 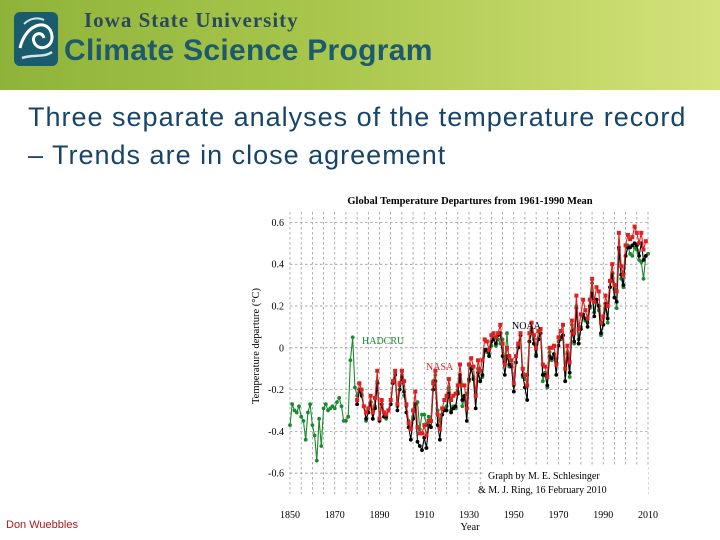 What do you see at coordinates (278, 223) in the screenshot?
I see `y-tick-label: 0.6` at bounding box center [278, 223].